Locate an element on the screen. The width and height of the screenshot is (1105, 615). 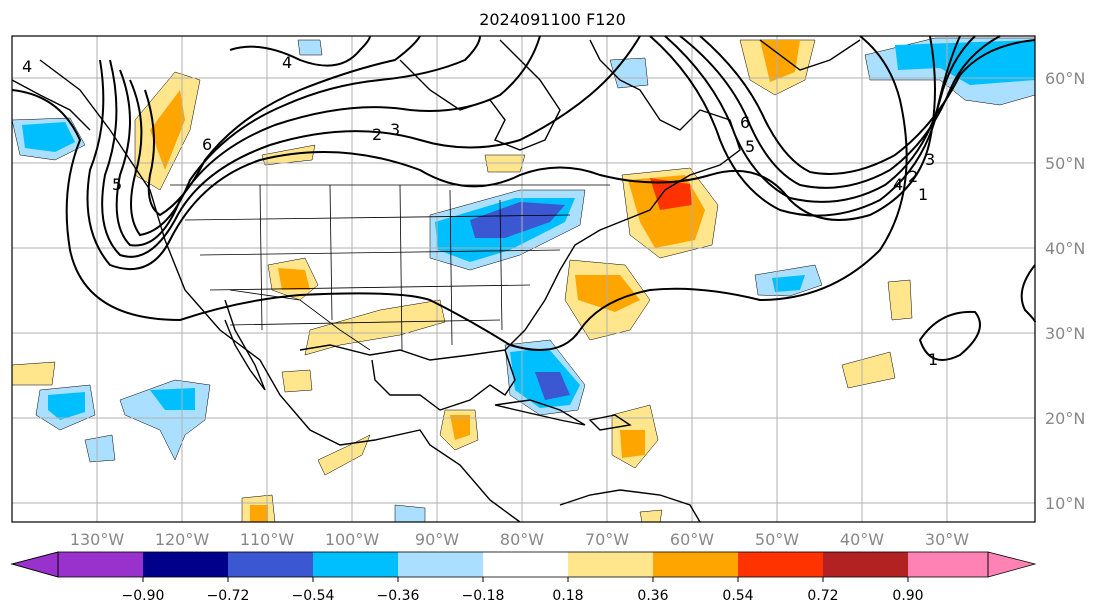
lat-label: 50°N is located at coordinates (1065, 163).